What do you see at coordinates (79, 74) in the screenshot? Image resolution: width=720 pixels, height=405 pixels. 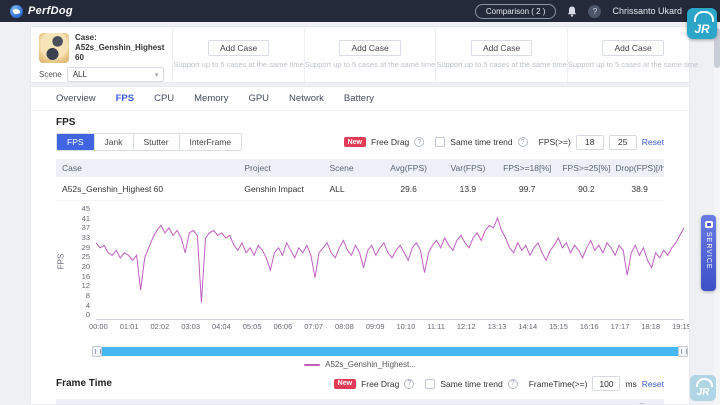 I see `scene-select-value: ALL` at bounding box center [79, 74].